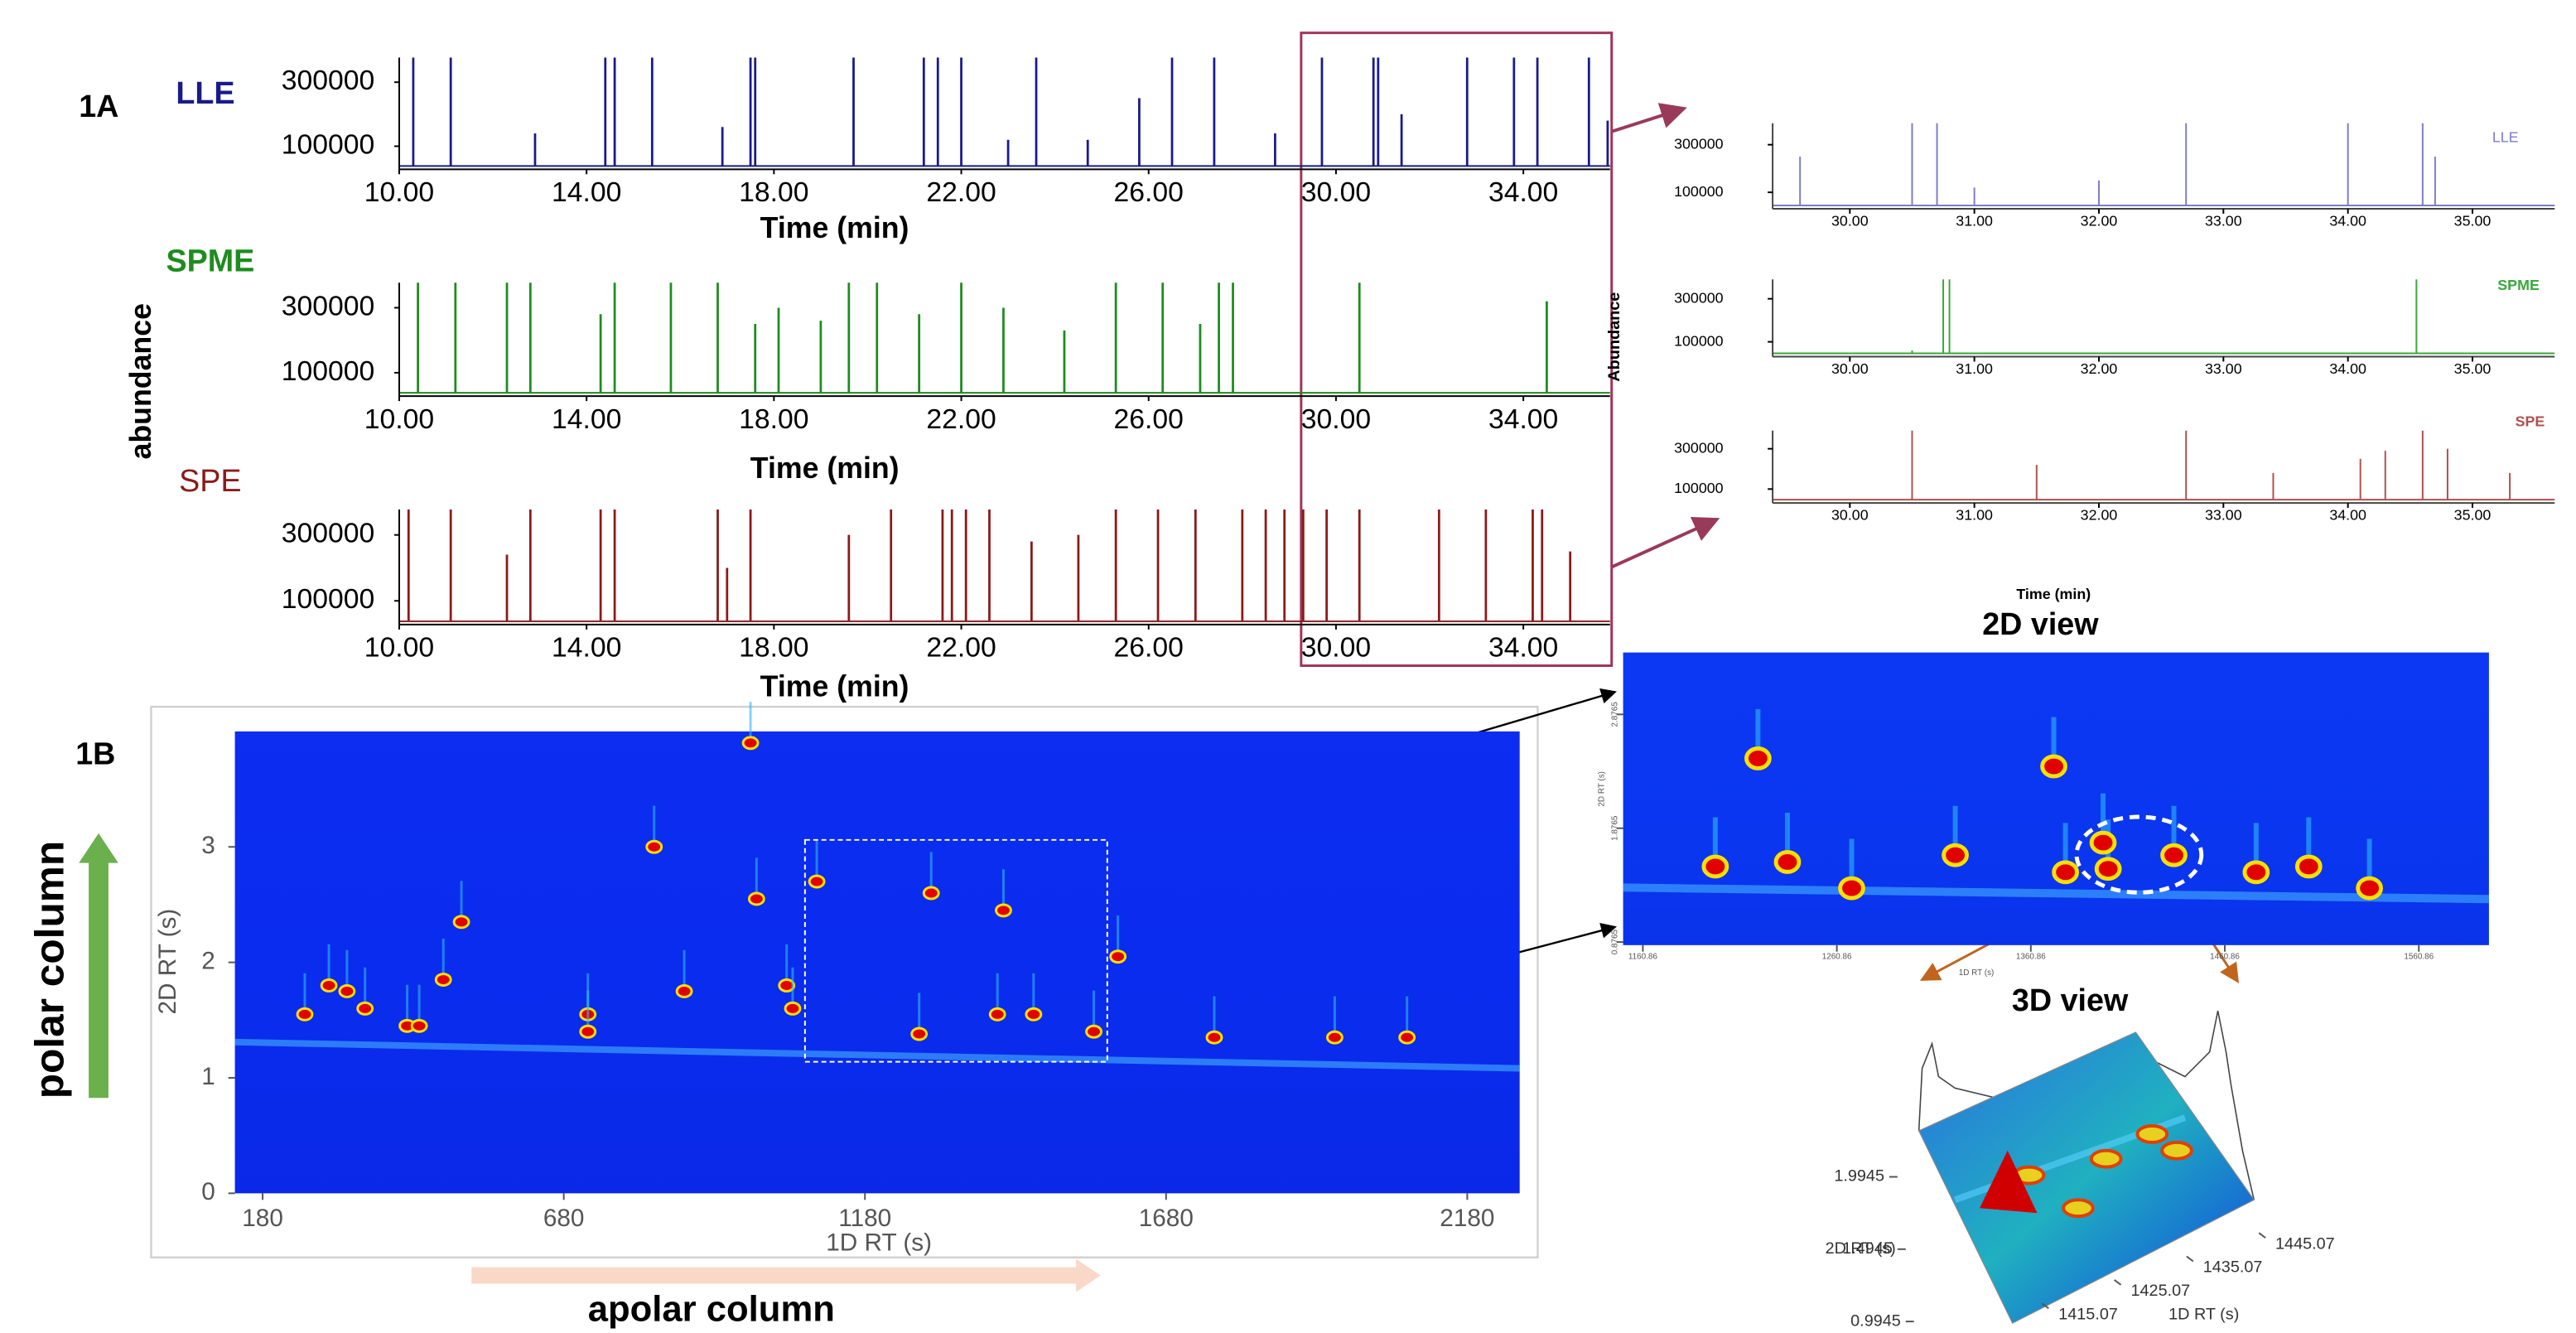 This screenshot has width=2576, height=1333. Describe the element at coordinates (399, 648) in the screenshot. I see `x-tick-label: 10.00` at that location.